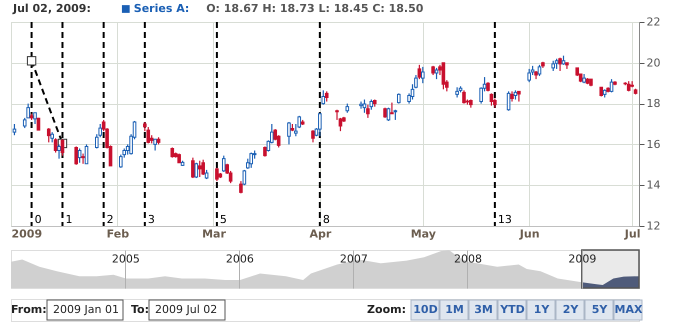 The height and width of the screenshot is (330, 700). I want to click on x-tick-label: May, so click(423, 234).